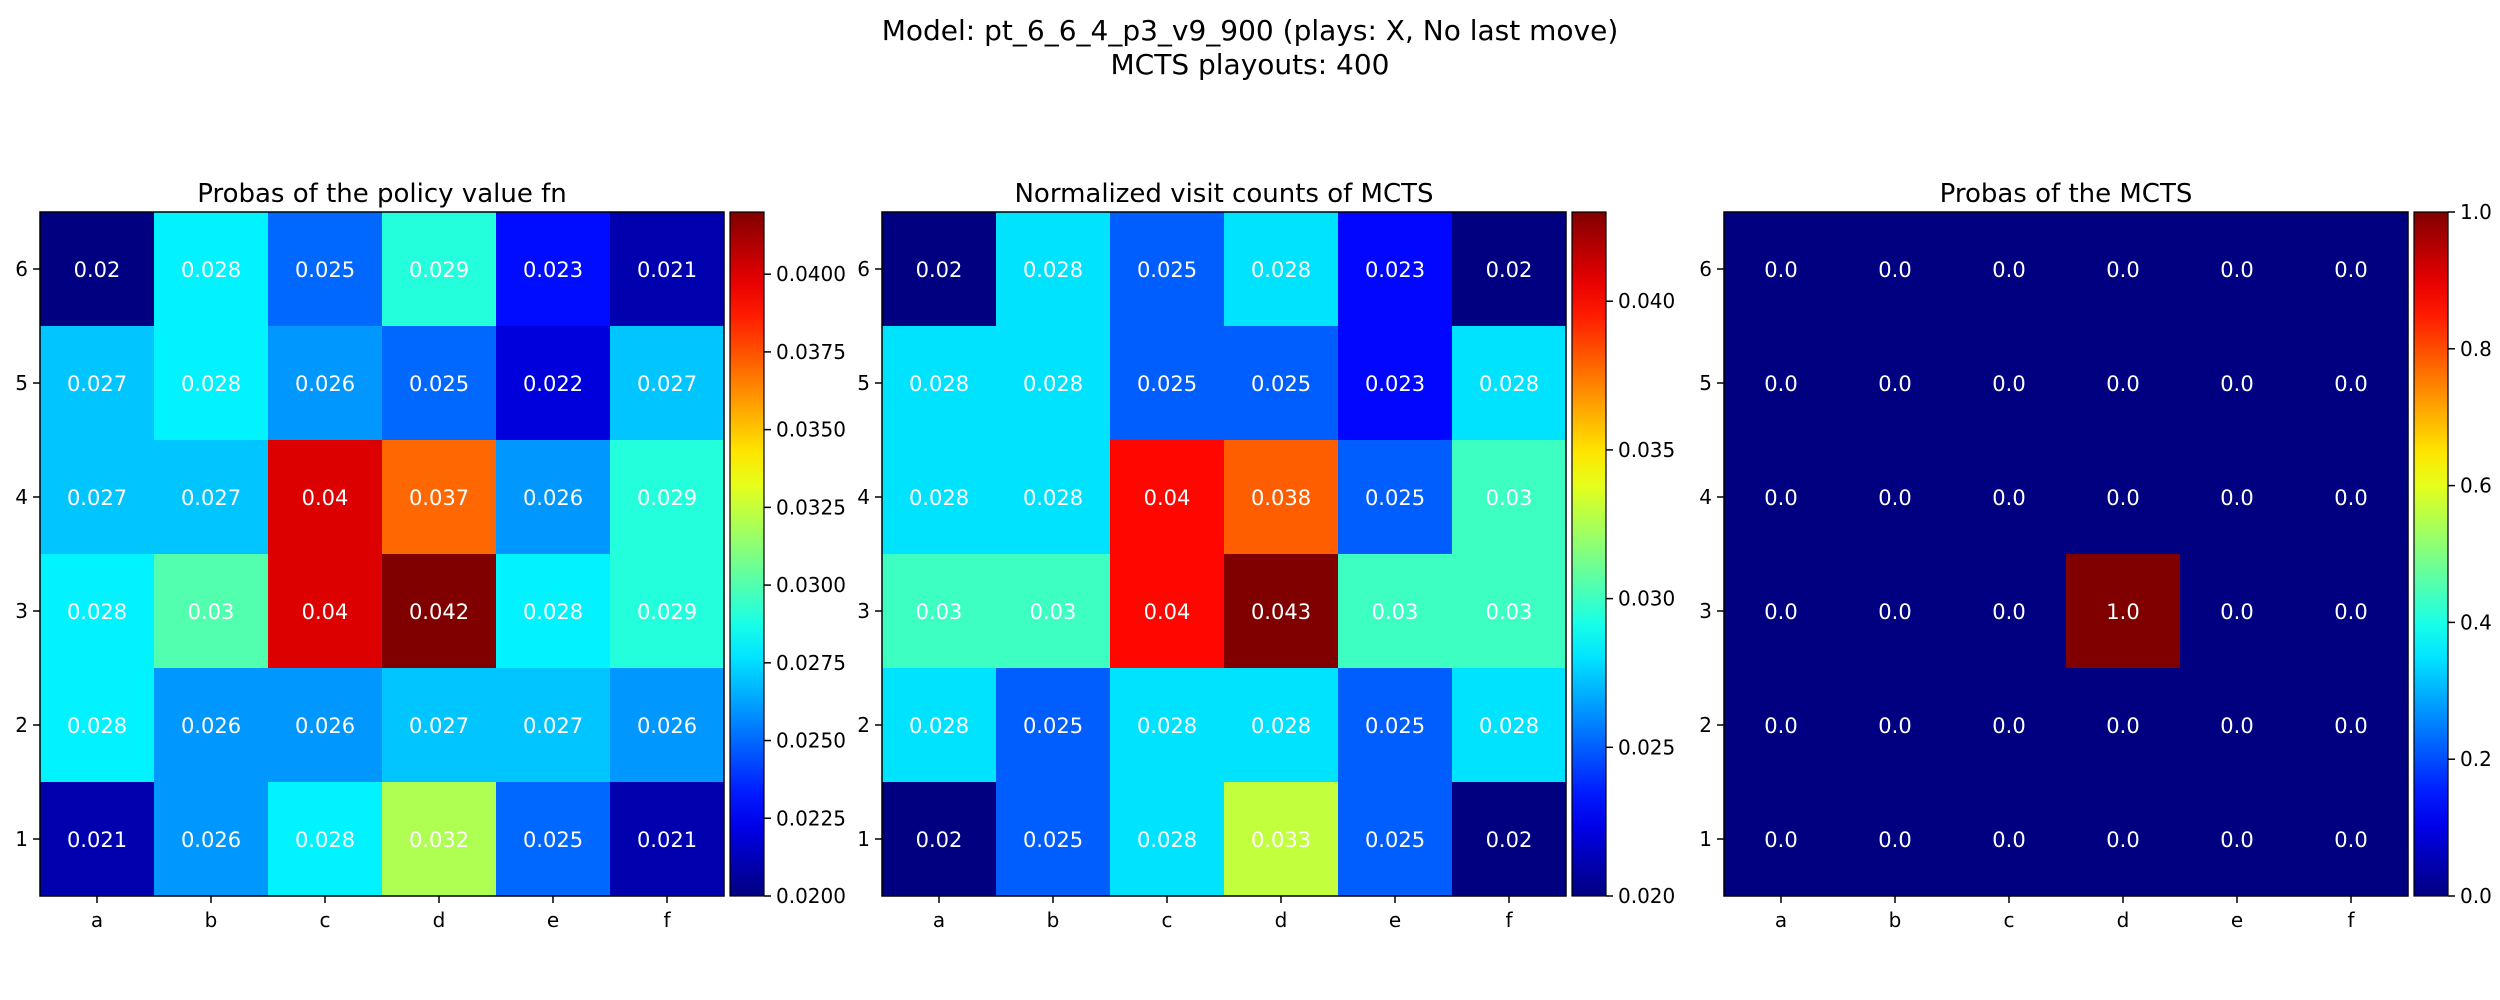 This screenshot has width=2500, height=1000. I want to click on figure-subtitle: MCTS playouts: 400, so click(1250, 64).